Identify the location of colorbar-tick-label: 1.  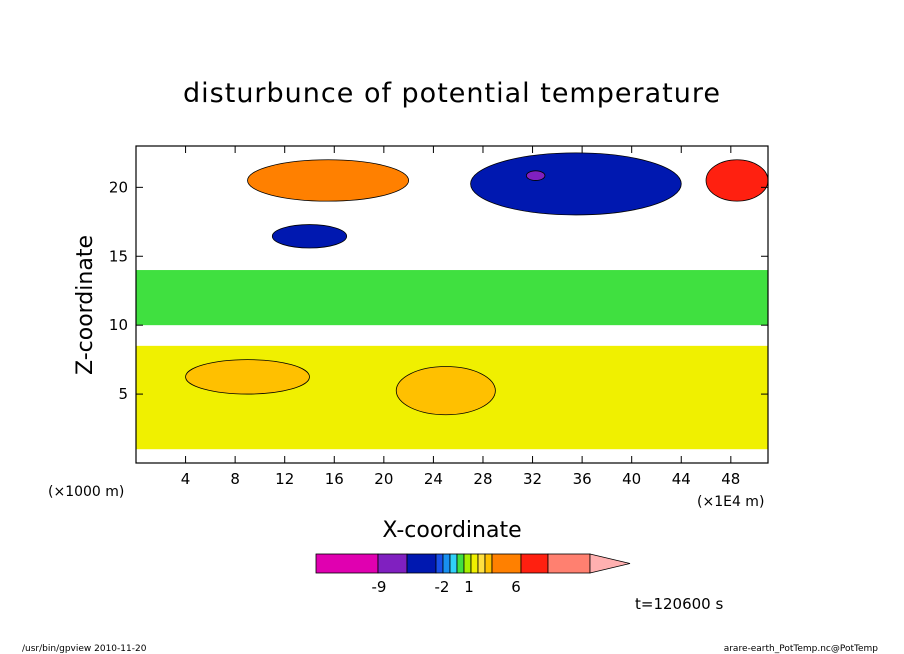
(469, 587).